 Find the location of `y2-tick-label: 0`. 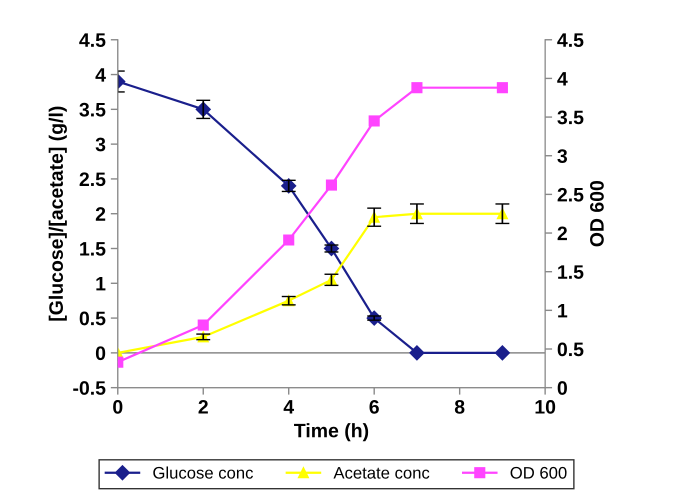

y2-tick-label: 0 is located at coordinates (562, 388).